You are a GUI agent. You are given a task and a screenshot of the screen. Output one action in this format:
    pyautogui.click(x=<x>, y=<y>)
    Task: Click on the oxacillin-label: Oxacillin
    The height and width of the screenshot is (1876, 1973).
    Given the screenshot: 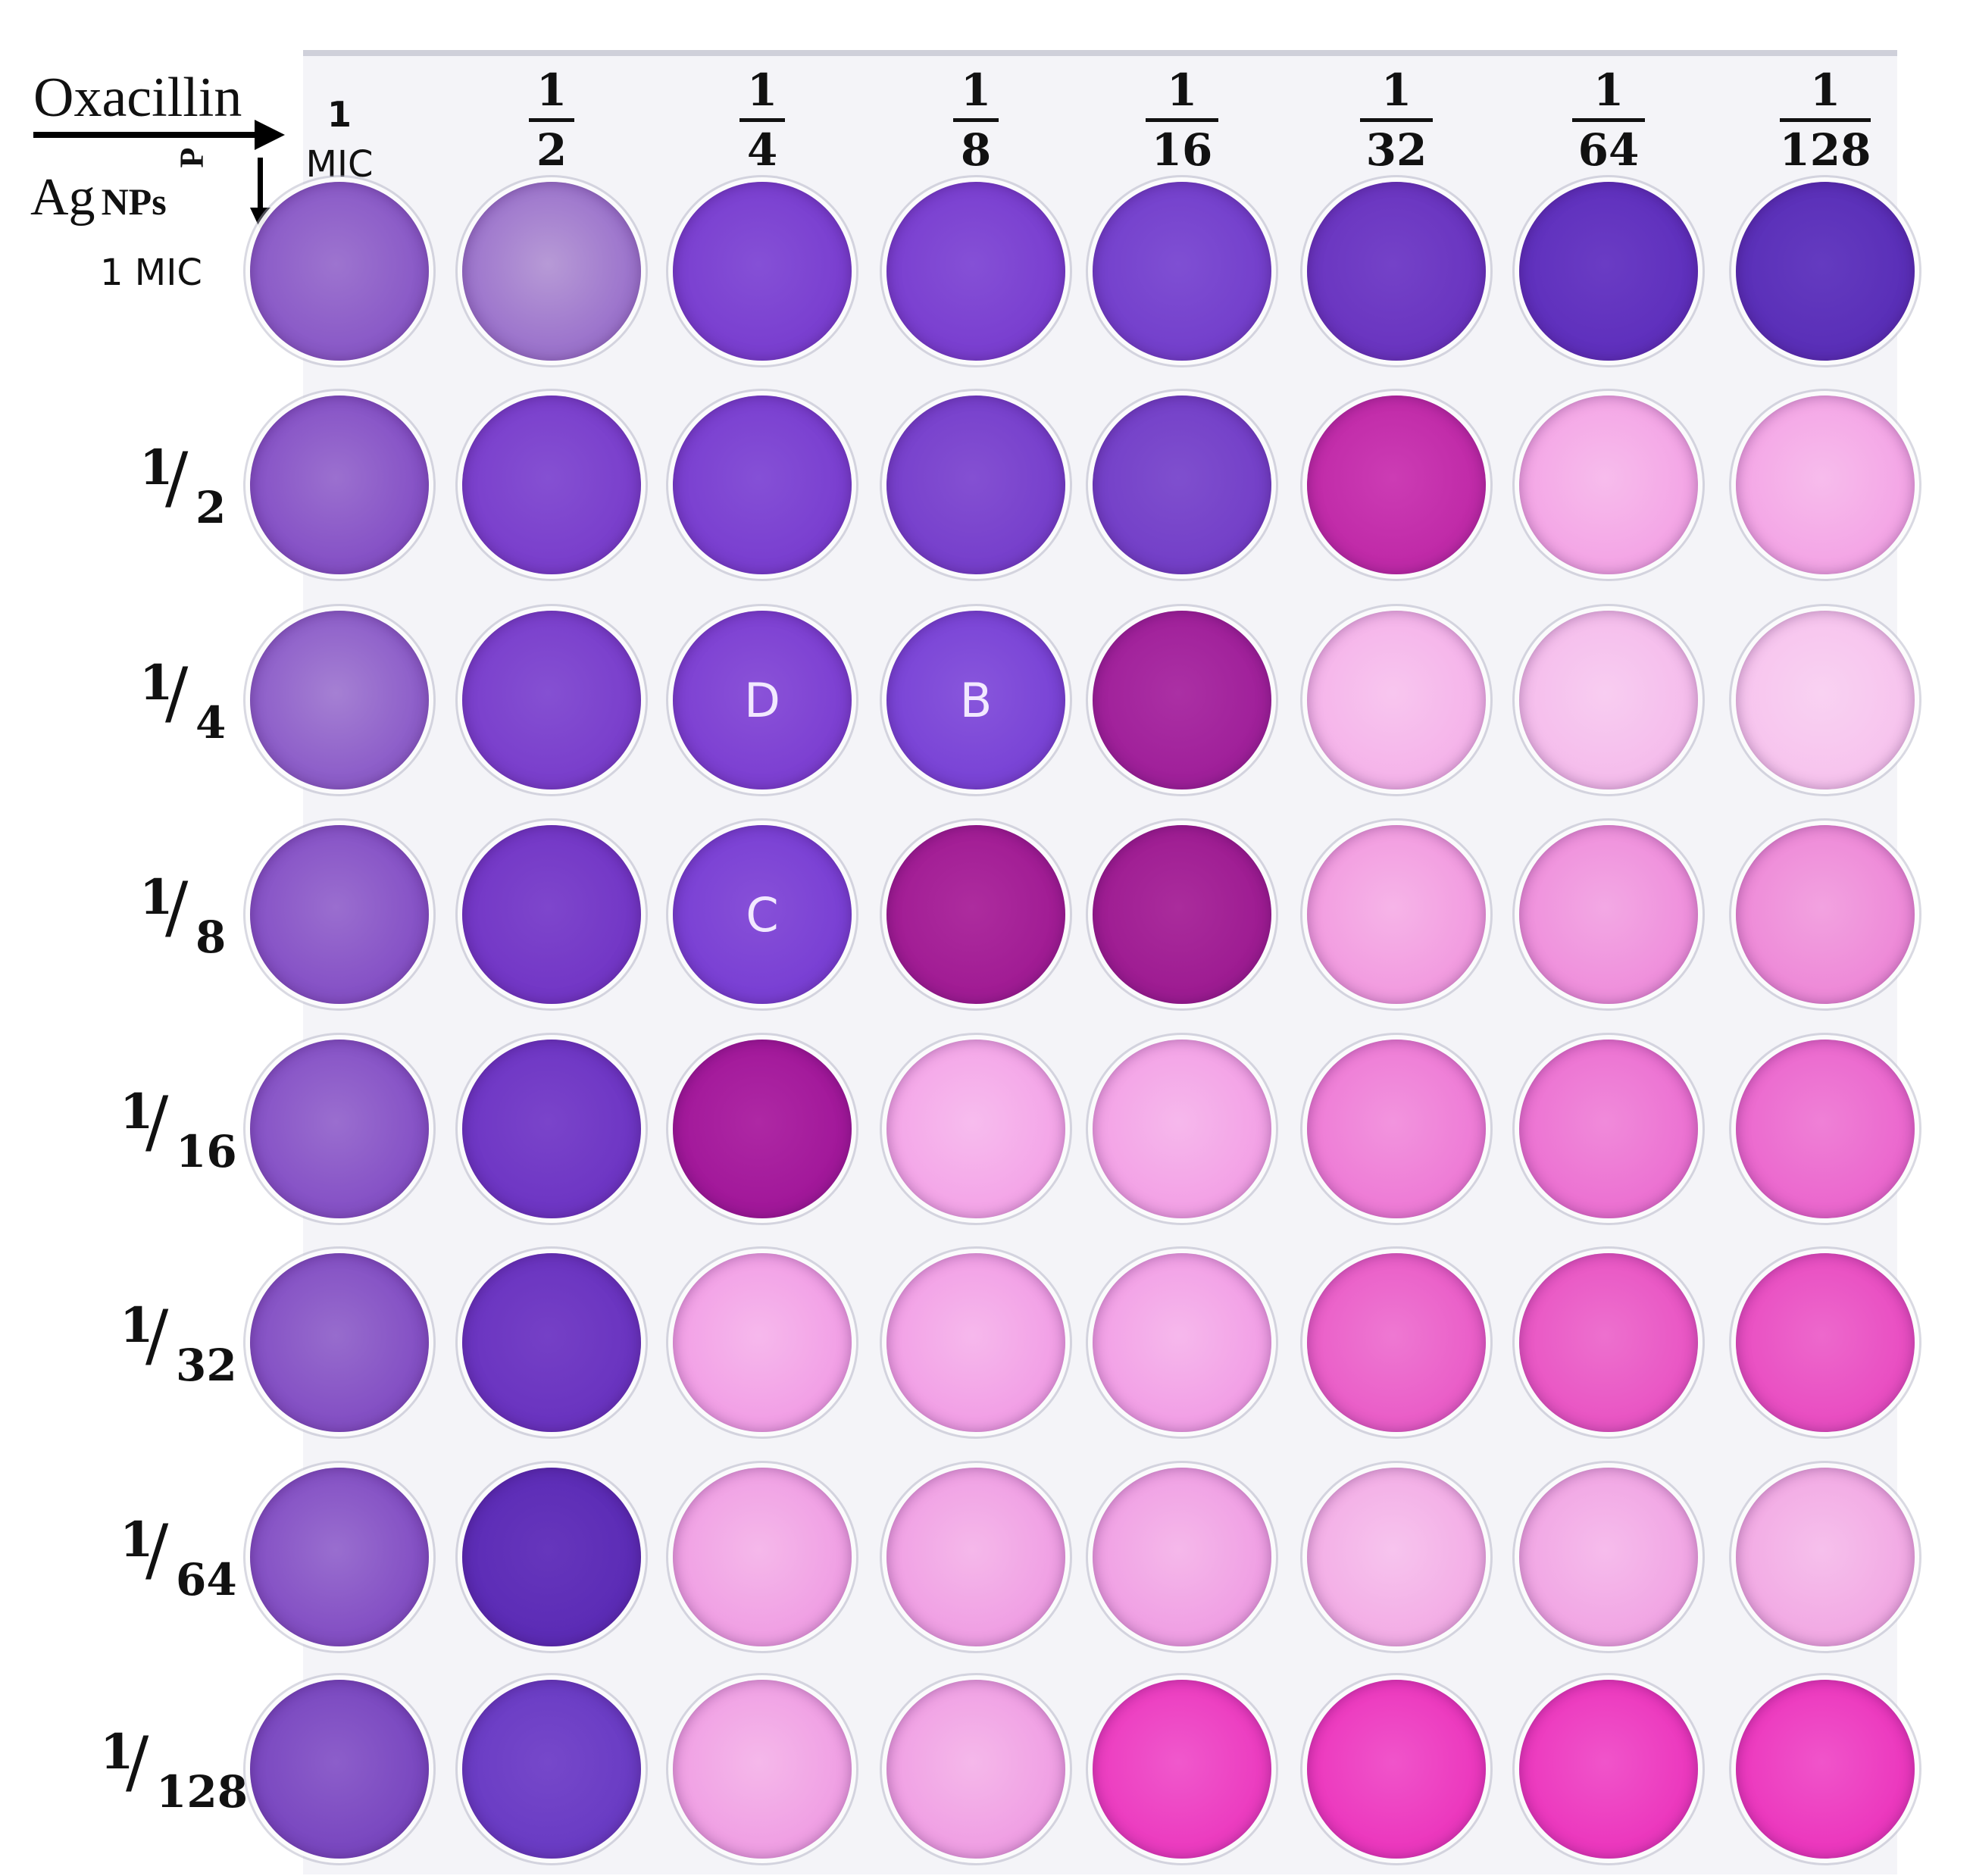 What is the action you would take?
    pyautogui.click(x=137, y=98)
    